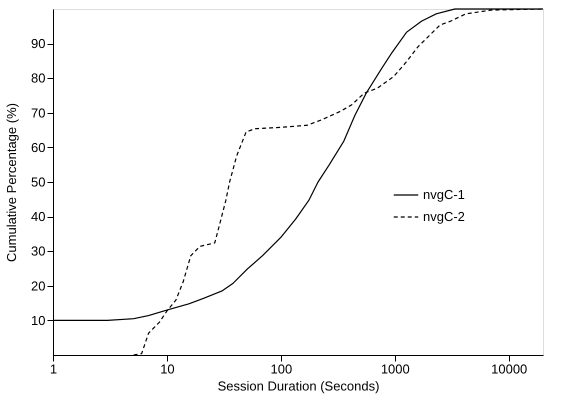 This screenshot has height=411, width=582. I want to click on y-tick-label: 80, so click(38, 78).